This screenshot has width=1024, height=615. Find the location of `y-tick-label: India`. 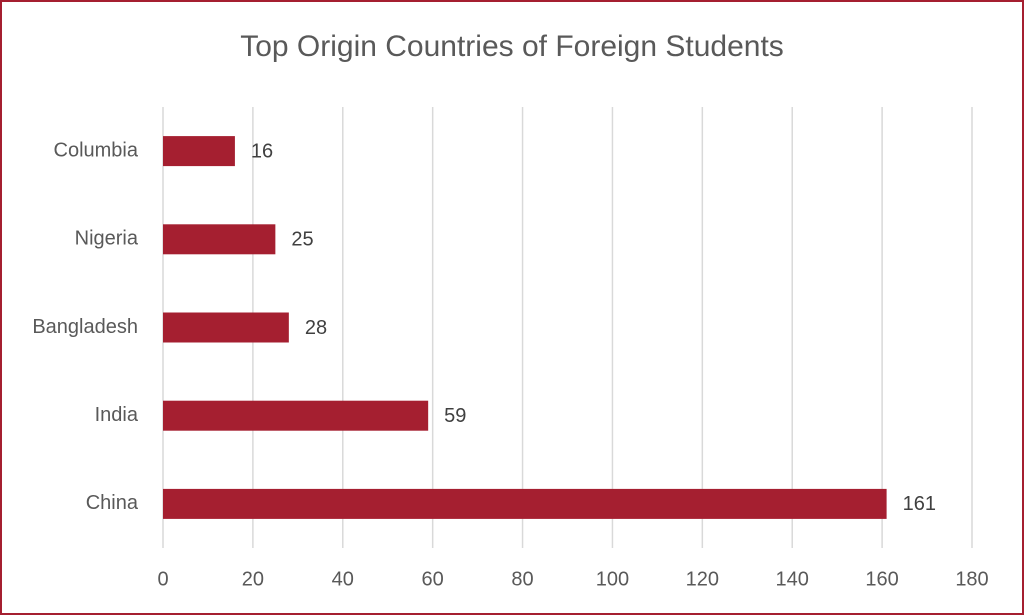

y-tick-label: India is located at coordinates (117, 415).